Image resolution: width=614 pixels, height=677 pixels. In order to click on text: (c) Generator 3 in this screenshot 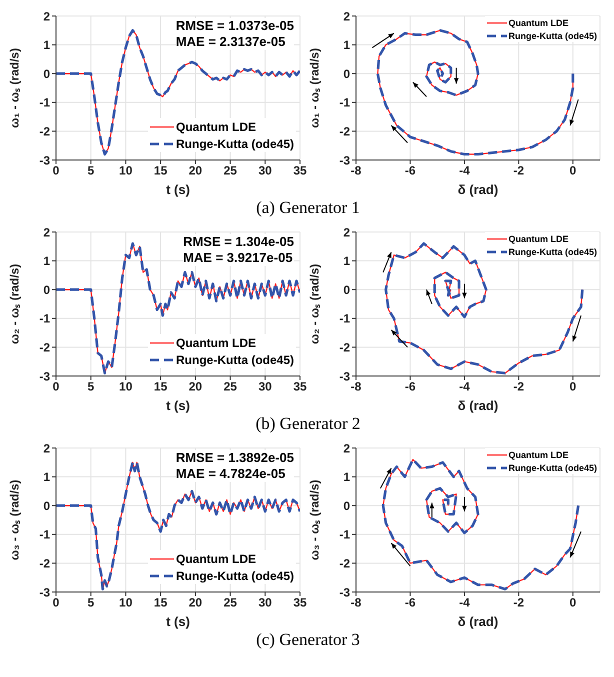, I will do `click(308, 640)`.